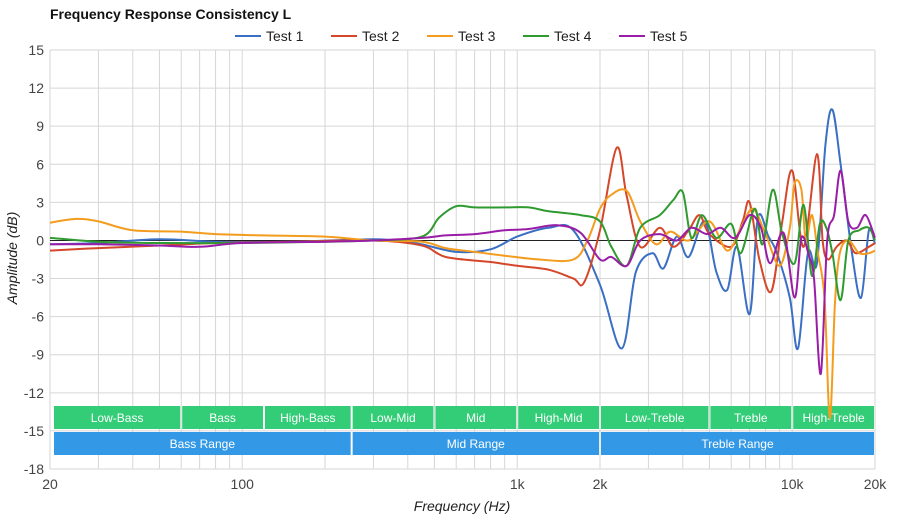 This screenshot has height=520, width=900. Describe the element at coordinates (573, 36) in the screenshot. I see `legend-label: Test 4` at that location.